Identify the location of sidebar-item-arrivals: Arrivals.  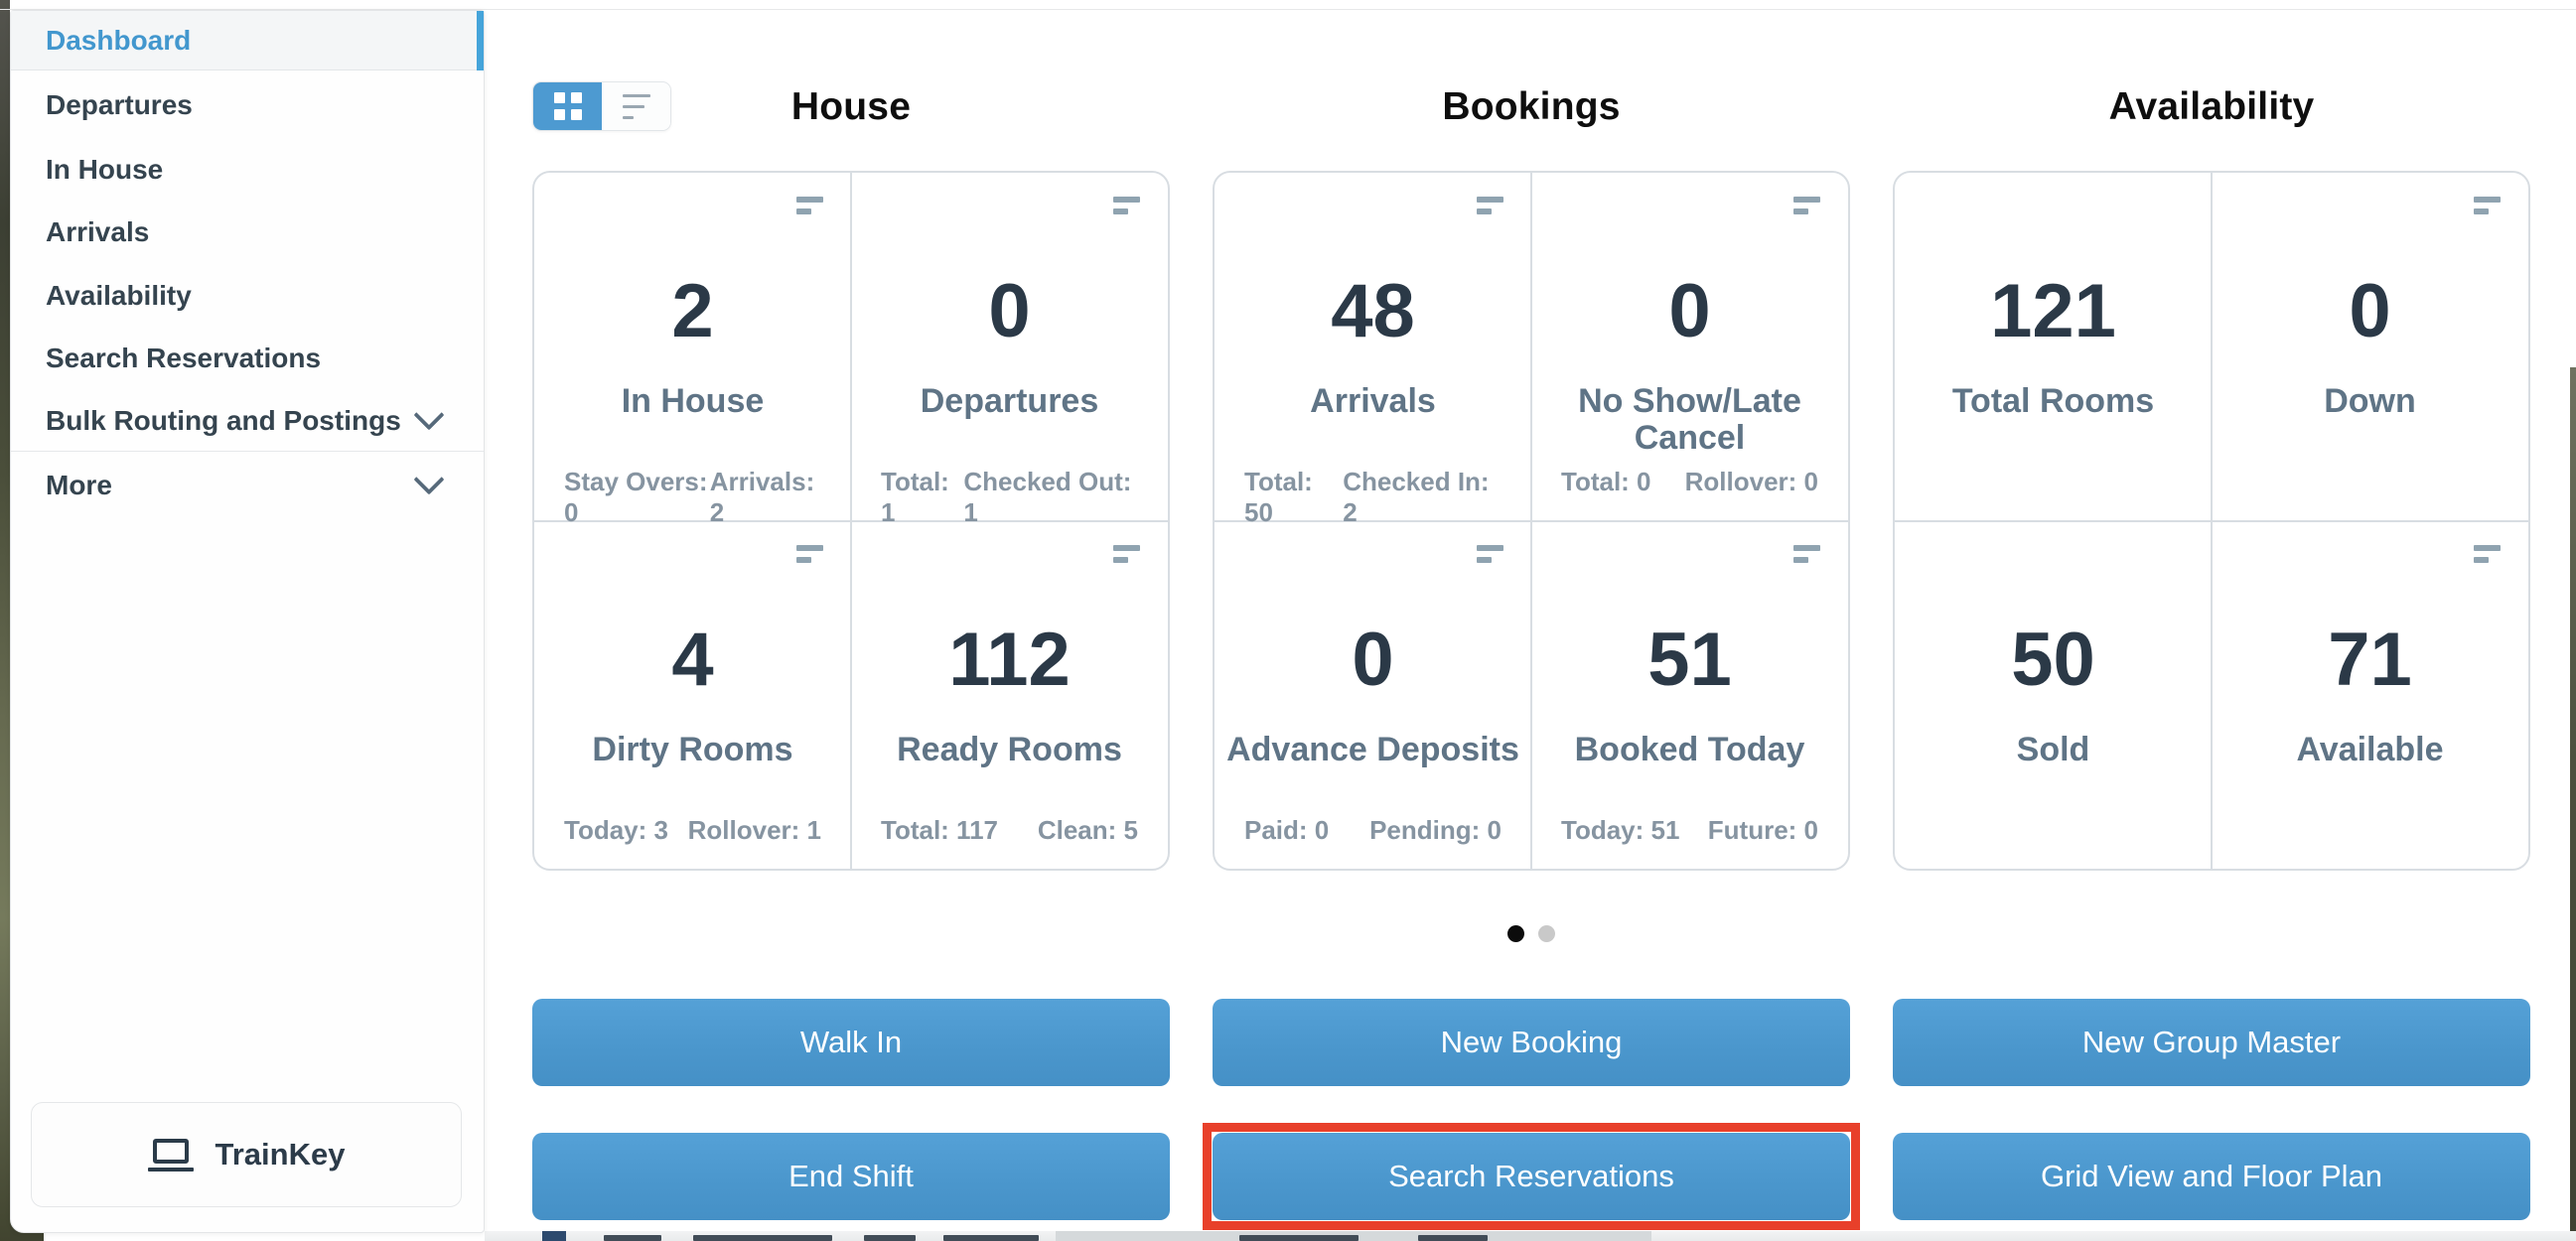
(248, 232).